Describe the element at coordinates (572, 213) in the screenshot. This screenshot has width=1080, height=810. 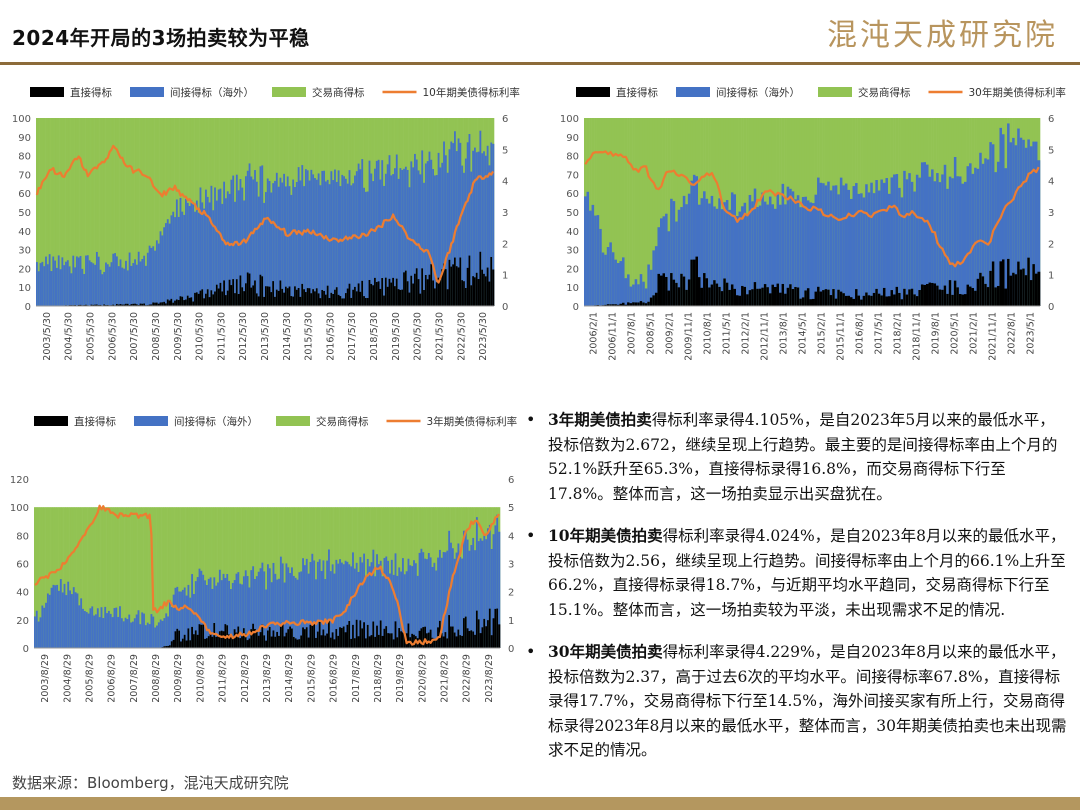
I see `left-tick-label: 50` at that location.